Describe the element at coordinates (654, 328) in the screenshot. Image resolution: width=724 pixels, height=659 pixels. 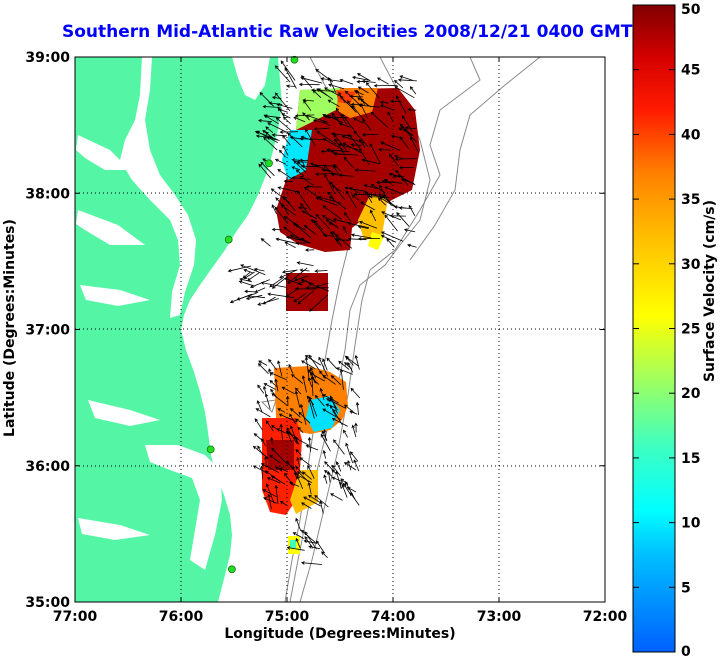
I see `colorbar` at that location.